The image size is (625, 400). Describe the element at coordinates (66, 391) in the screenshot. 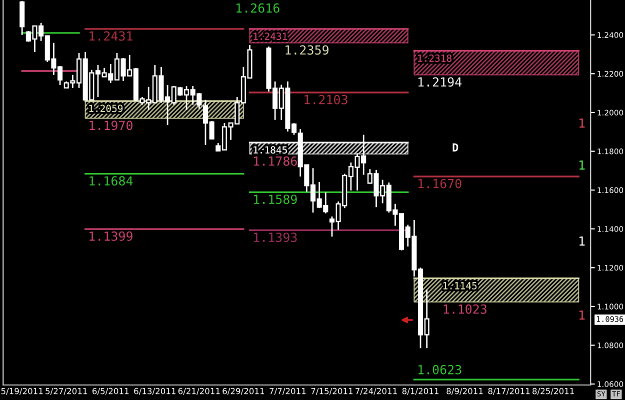

I see `x-tick-label: 5/27/2011` at that location.